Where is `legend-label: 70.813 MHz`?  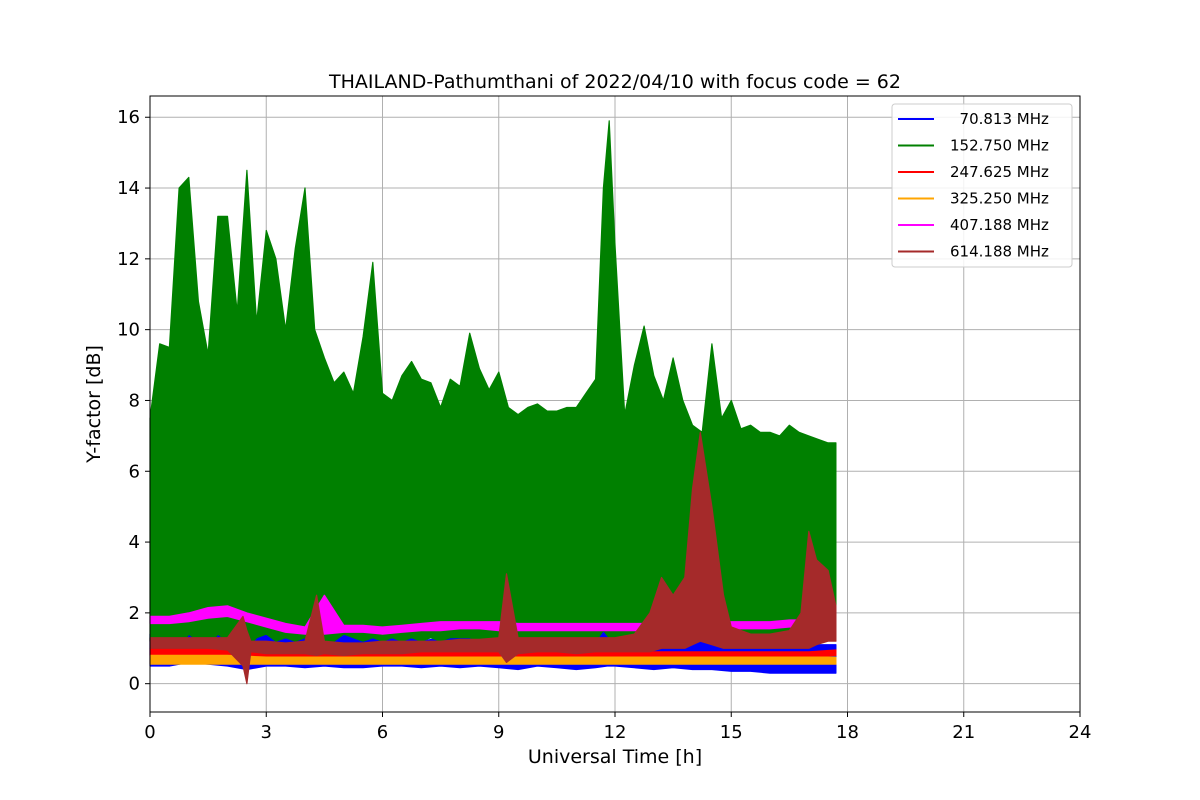 legend-label: 70.813 MHz is located at coordinates (999, 119).